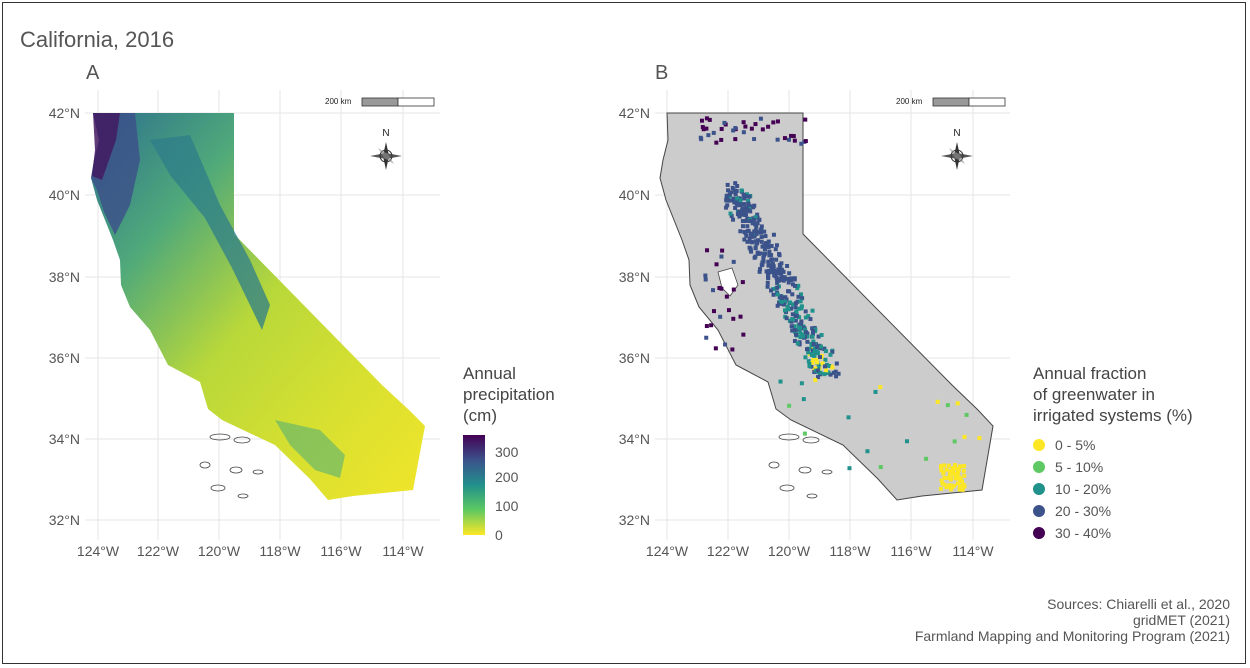 This screenshot has height=668, width=1250. I want to click on legend-title-line: Annual, so click(489, 373).